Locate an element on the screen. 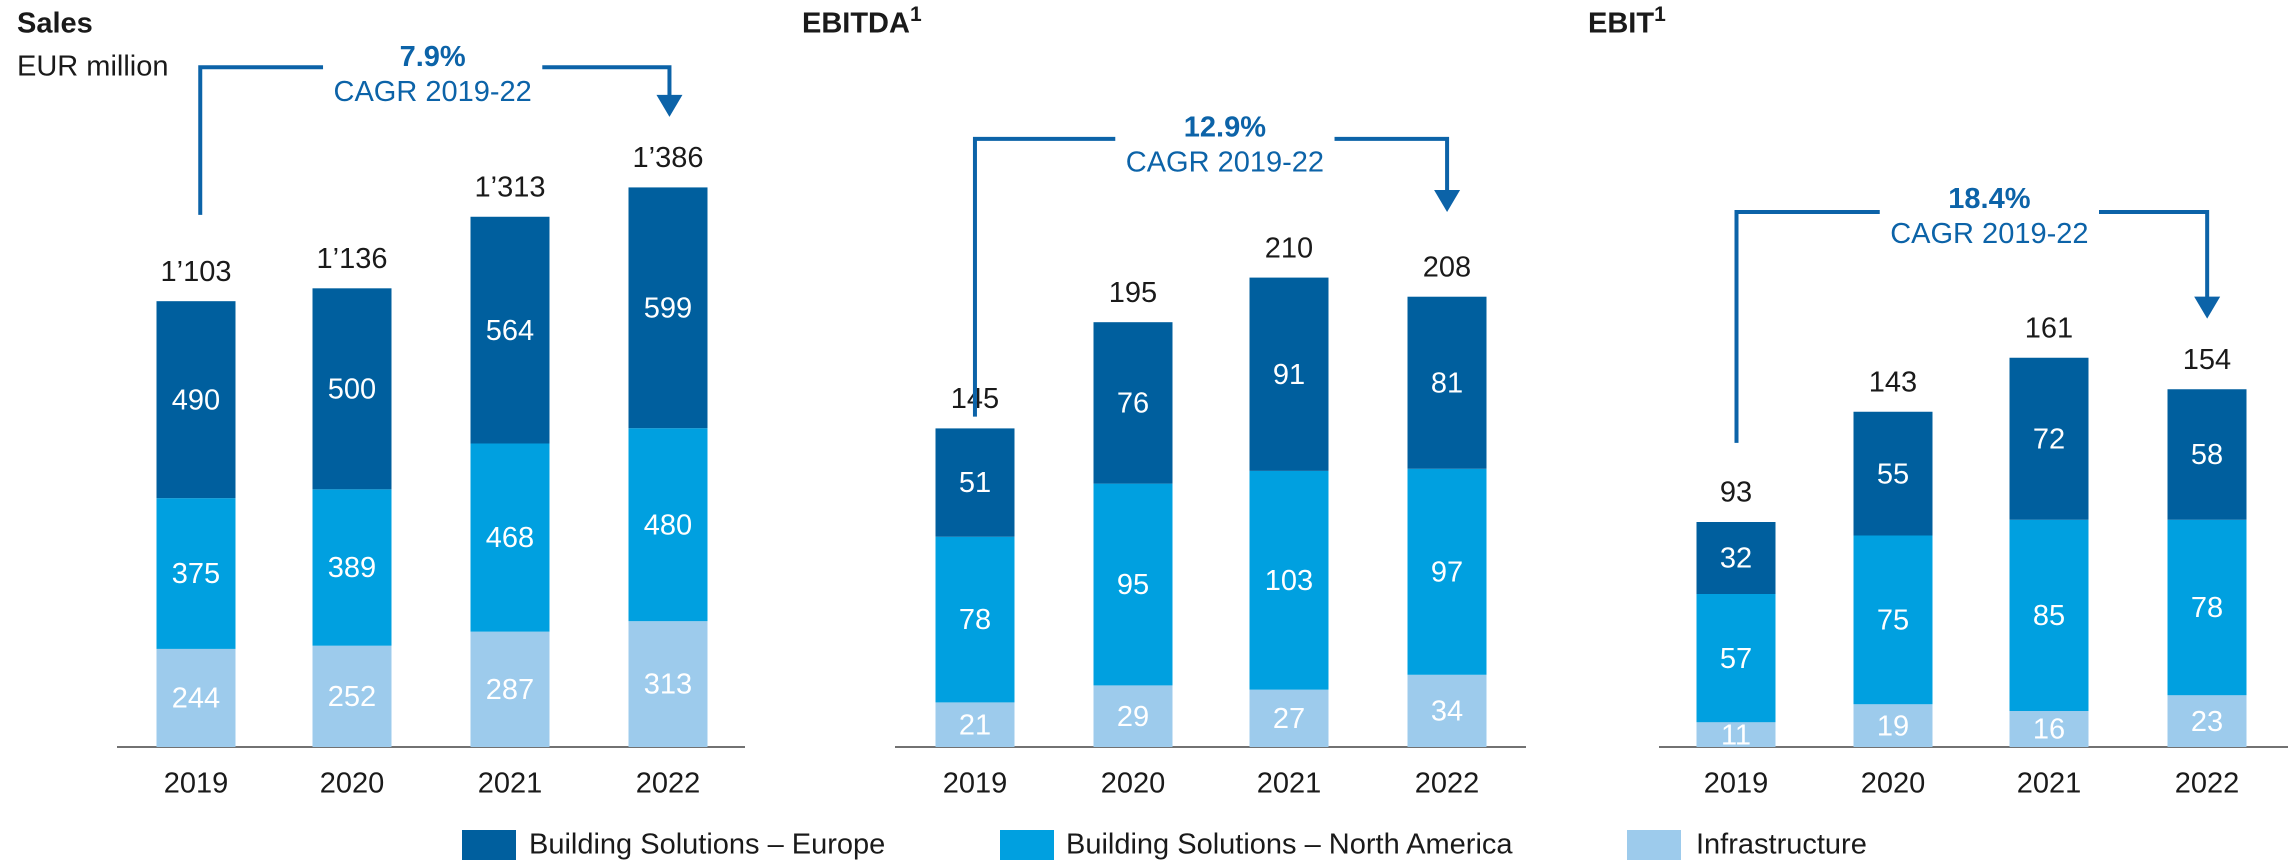 The width and height of the screenshot is (2292, 863). total-label: 93 is located at coordinates (1736, 493).